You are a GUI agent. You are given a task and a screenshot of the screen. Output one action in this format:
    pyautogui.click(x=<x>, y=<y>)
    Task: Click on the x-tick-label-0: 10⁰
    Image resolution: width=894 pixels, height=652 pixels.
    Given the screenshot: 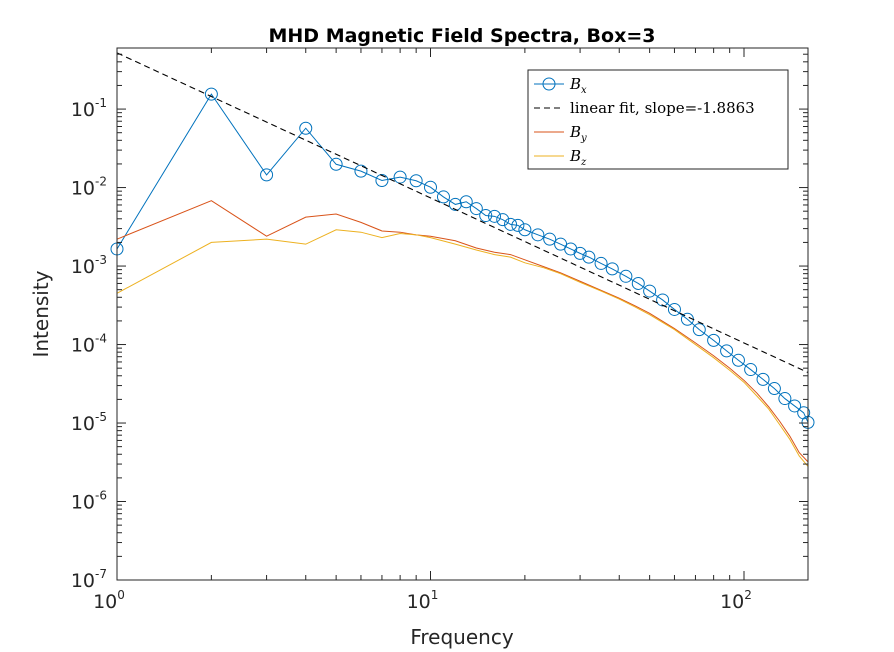 What is the action you would take?
    pyautogui.click(x=109, y=600)
    